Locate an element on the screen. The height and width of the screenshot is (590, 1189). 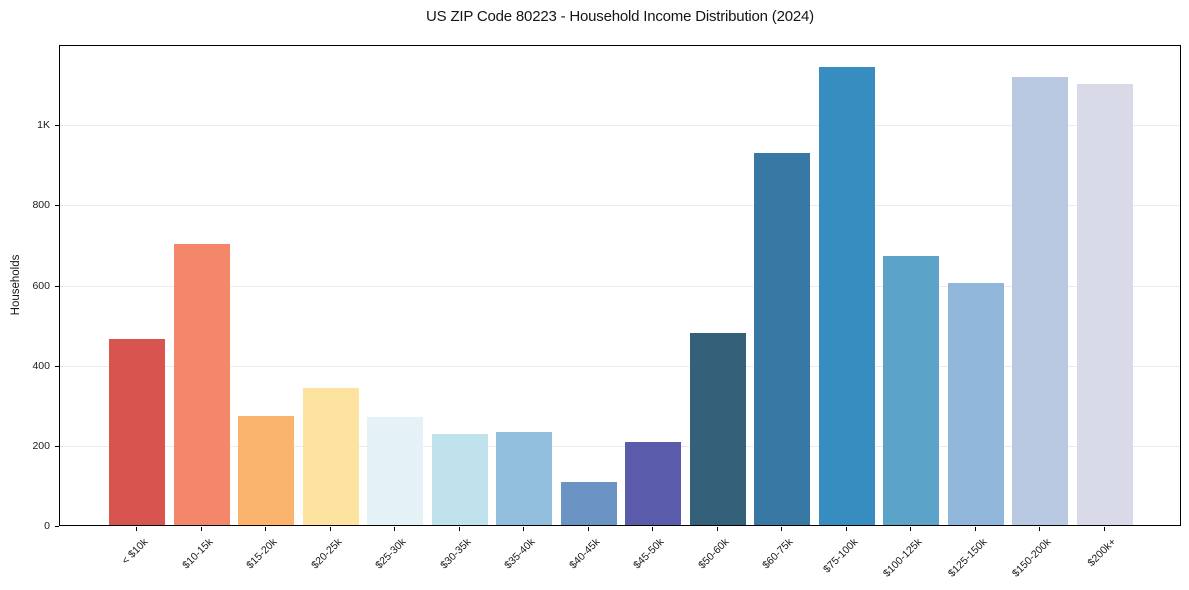
y-tick-label: 600 is located at coordinates (41, 285).